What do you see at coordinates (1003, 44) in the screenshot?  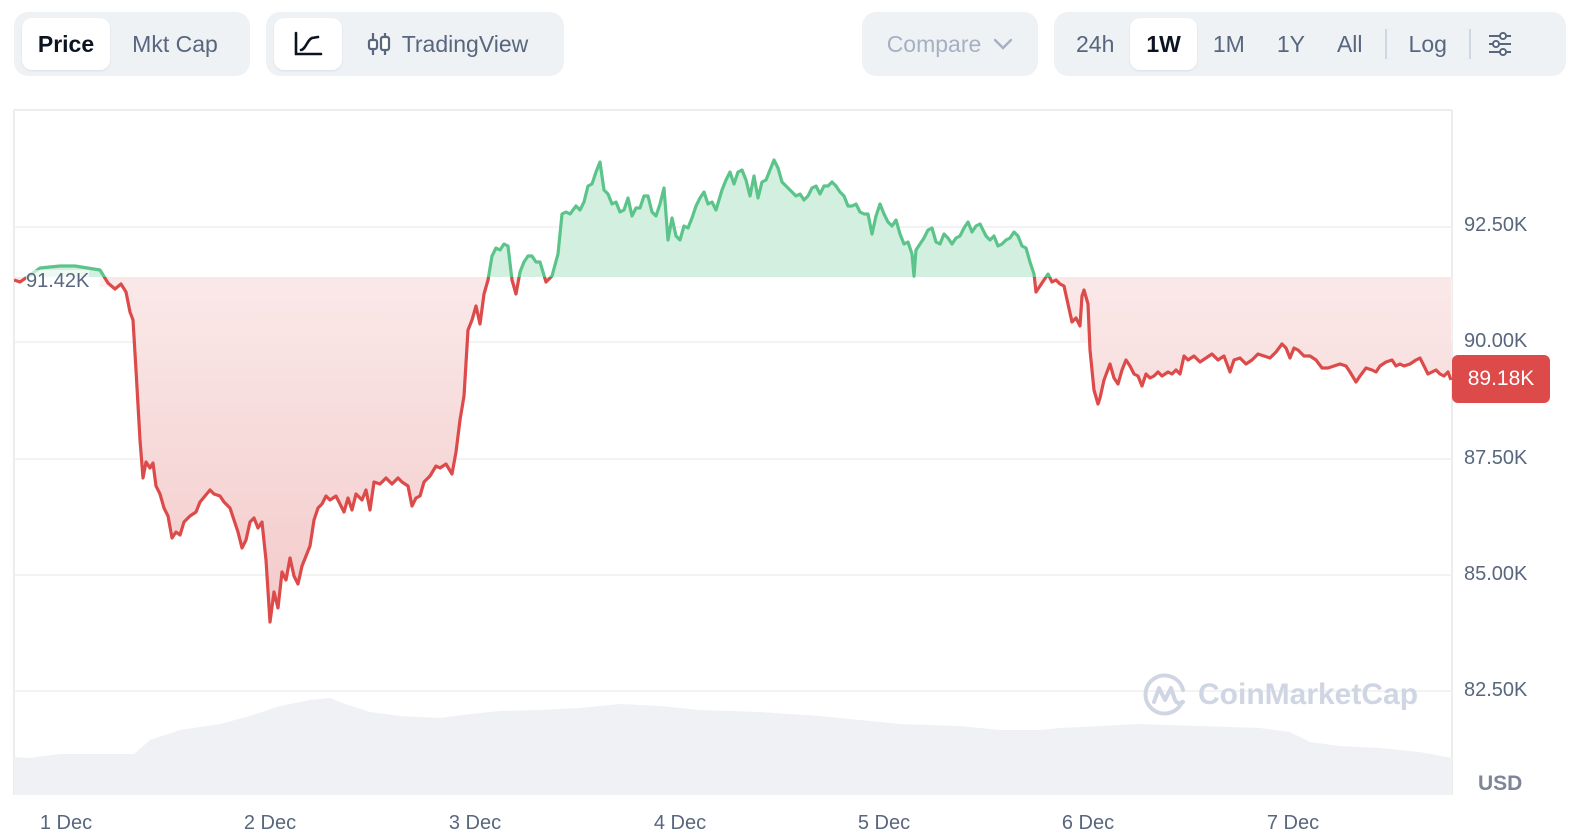 I see `chevron-down-icon` at bounding box center [1003, 44].